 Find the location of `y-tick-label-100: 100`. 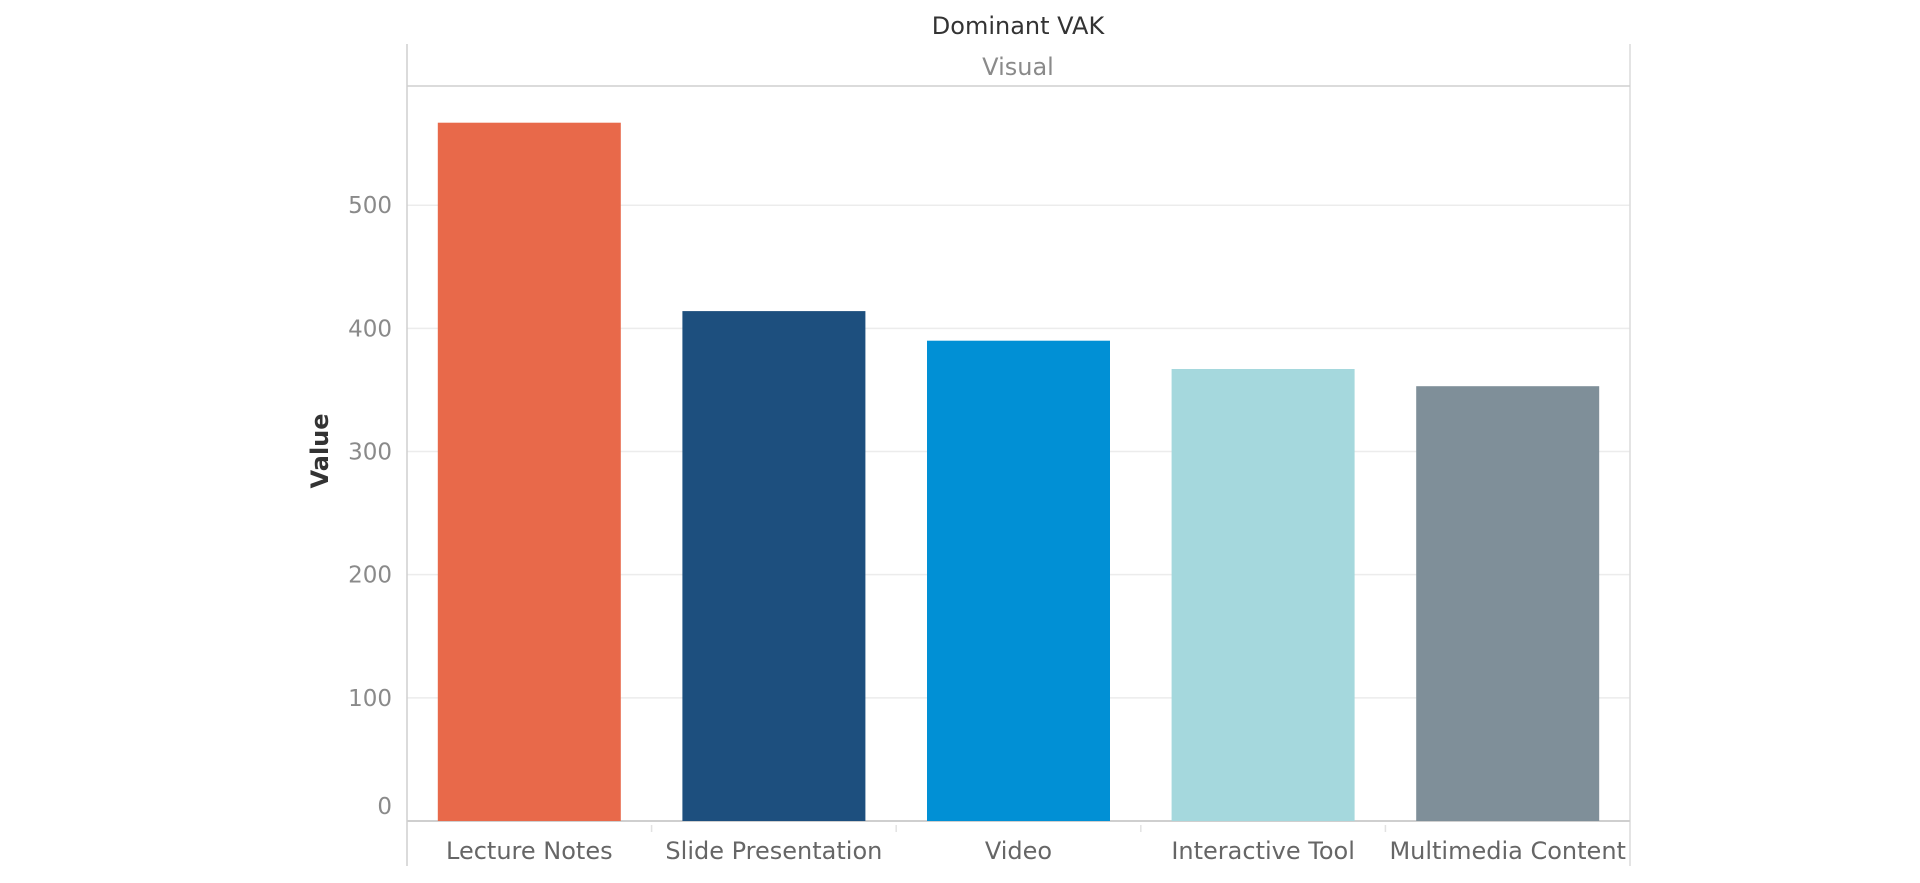

y-tick-label-100: 100 is located at coordinates (370, 699).